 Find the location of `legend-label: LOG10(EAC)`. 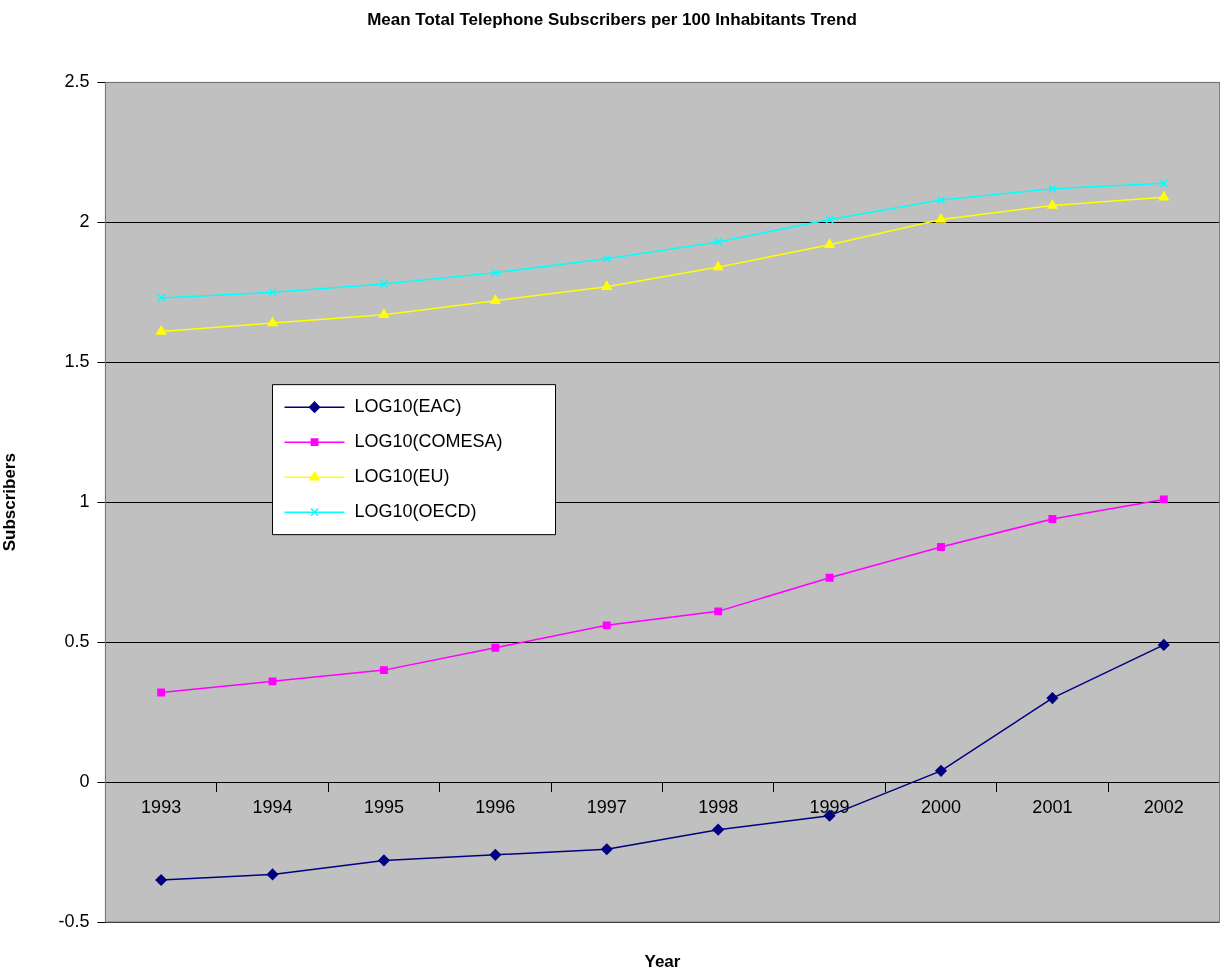

legend-label: LOG10(EAC) is located at coordinates (408, 406).